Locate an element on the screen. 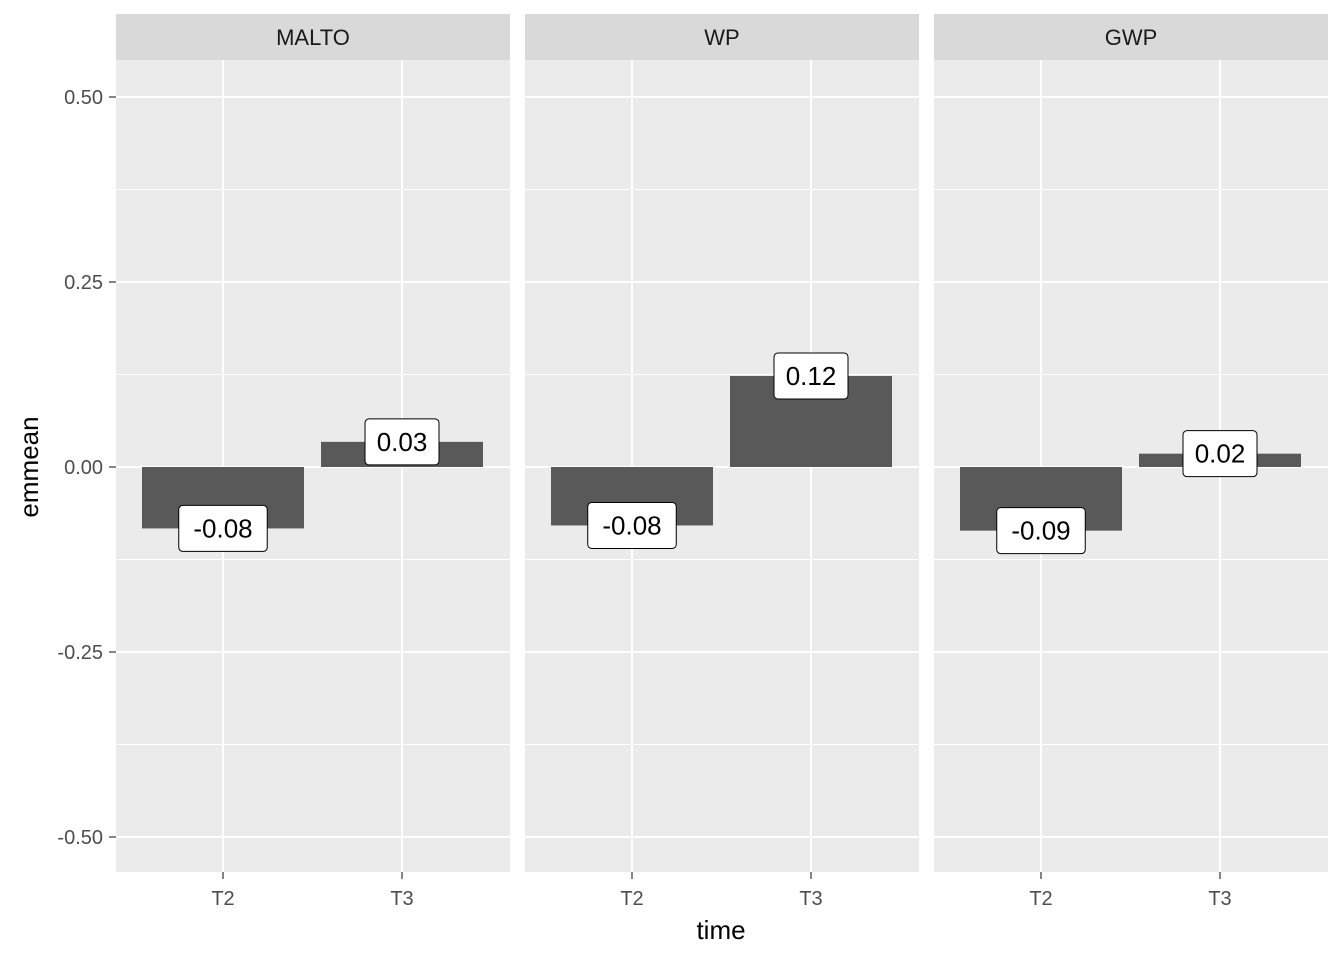 The image size is (1344, 960). value-label: 0.03 is located at coordinates (402, 442).